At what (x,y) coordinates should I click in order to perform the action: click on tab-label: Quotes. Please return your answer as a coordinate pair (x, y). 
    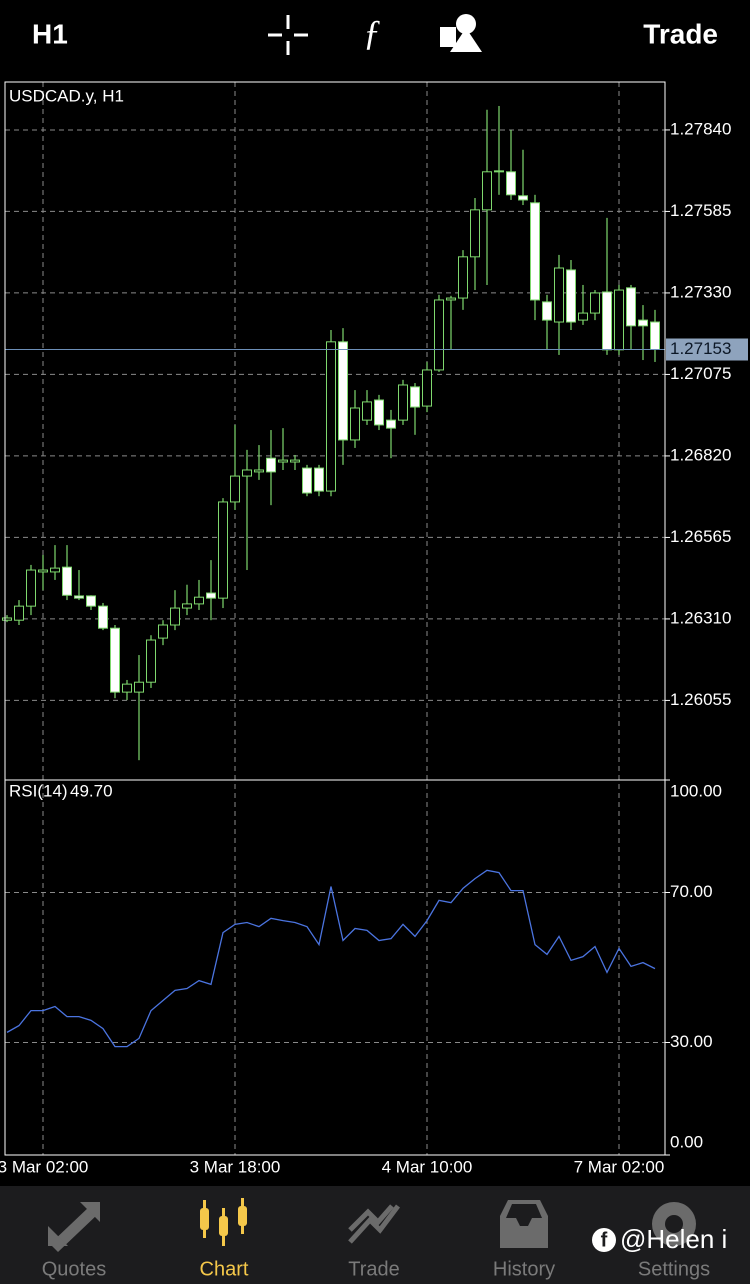
    Looking at the image, I should click on (74, 1269).